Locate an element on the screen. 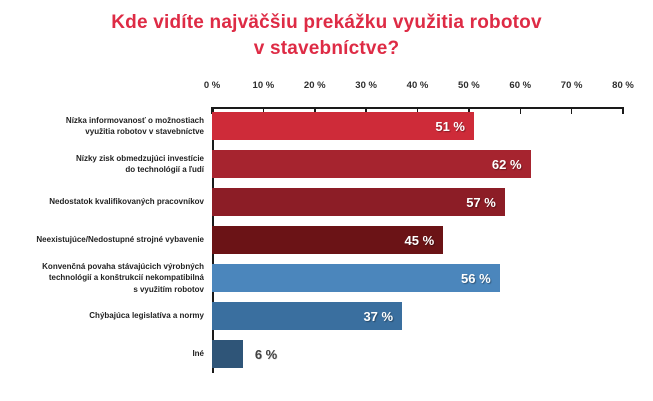 Image resolution: width=653 pixels, height=401 pixels. bar: 56 % is located at coordinates (356, 278).